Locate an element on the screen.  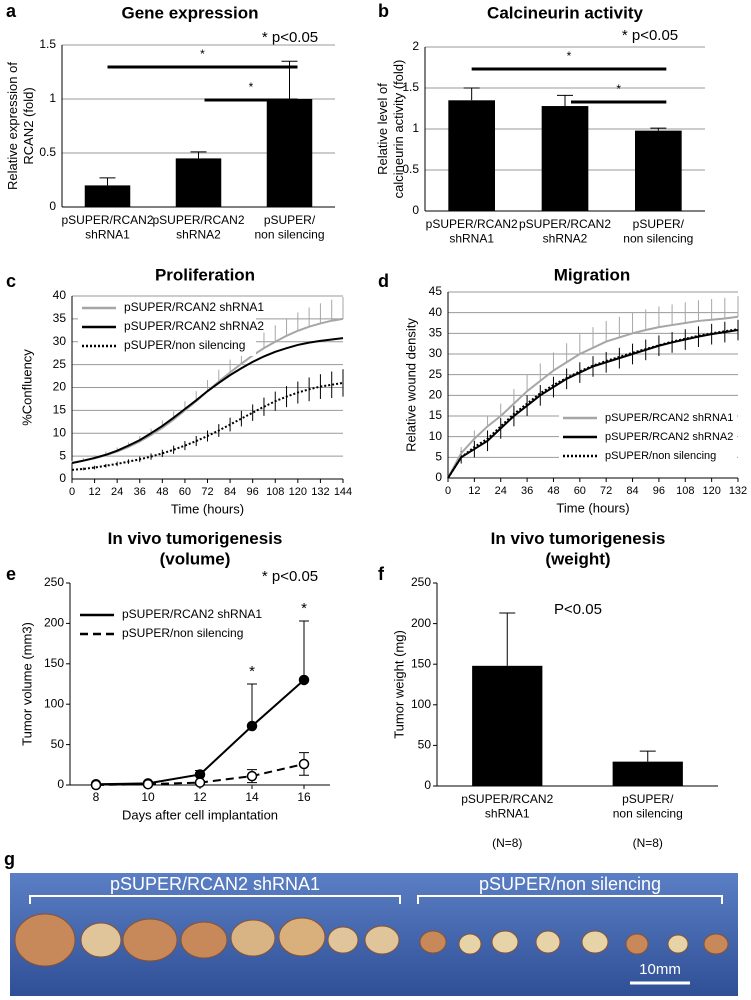
x-tick-label: 108 is located at coordinates (685, 491).